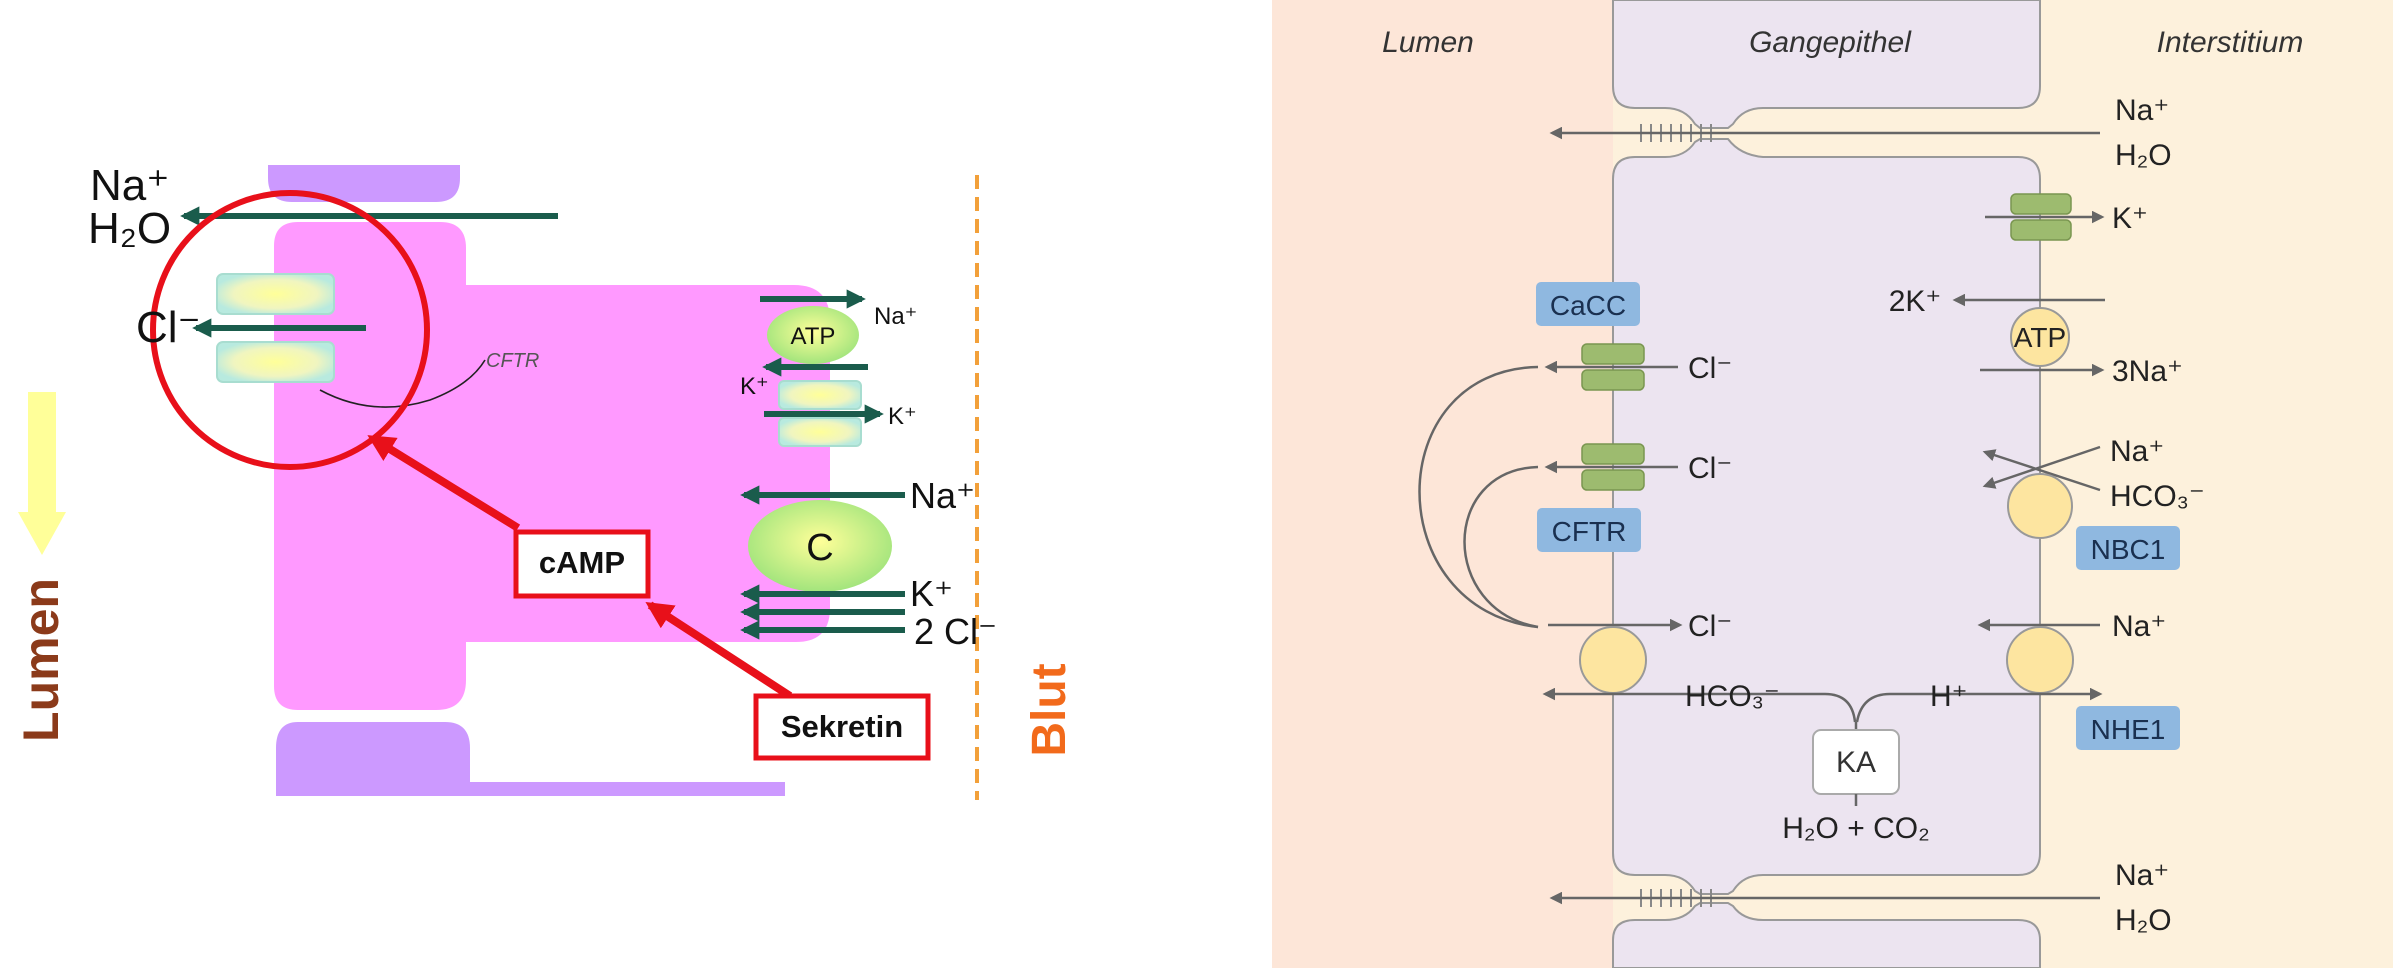 This screenshot has width=2393, height=968. I want to click on lumen-side-label: Lumen, so click(41, 660).